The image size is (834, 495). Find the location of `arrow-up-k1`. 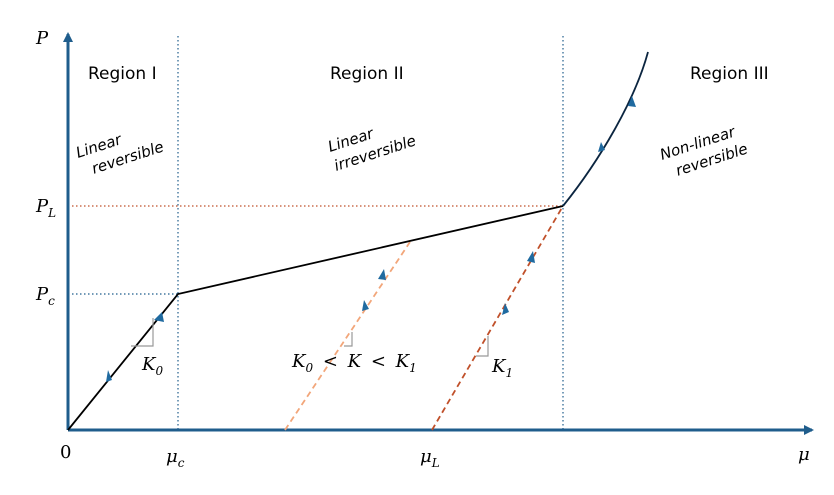

arrow-up-k1 is located at coordinates (531, 257).